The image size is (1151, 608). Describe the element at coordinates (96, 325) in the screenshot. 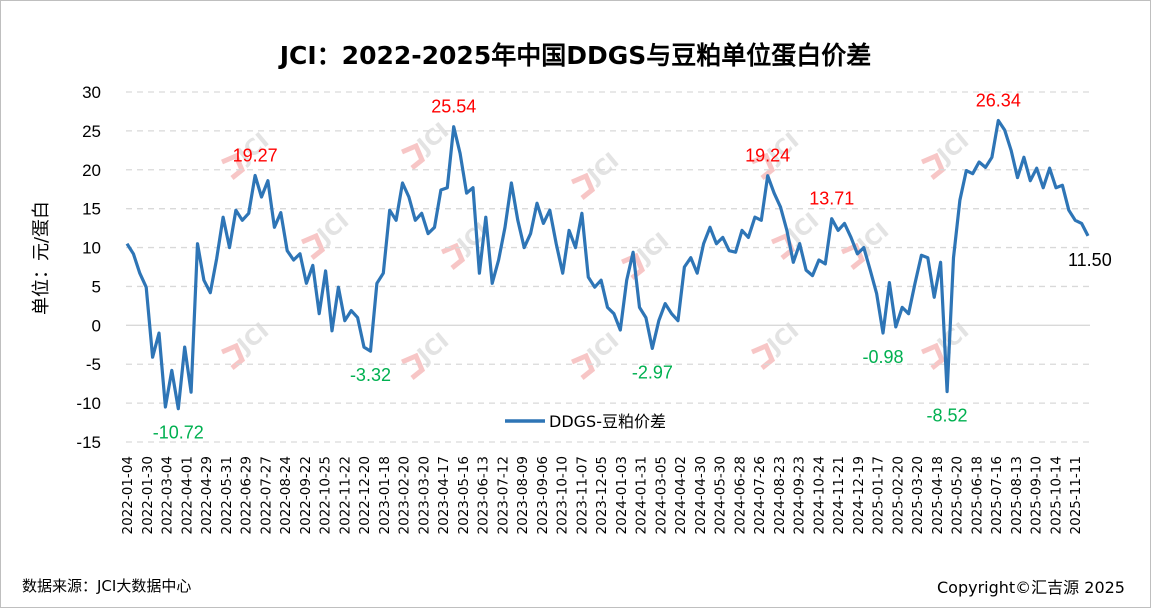

I see `y-tick-label: 0` at that location.